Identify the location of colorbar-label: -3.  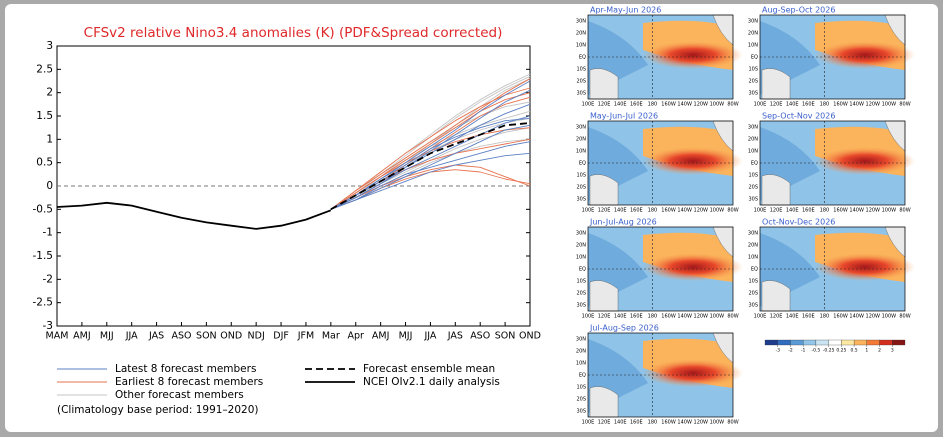
(777, 351).